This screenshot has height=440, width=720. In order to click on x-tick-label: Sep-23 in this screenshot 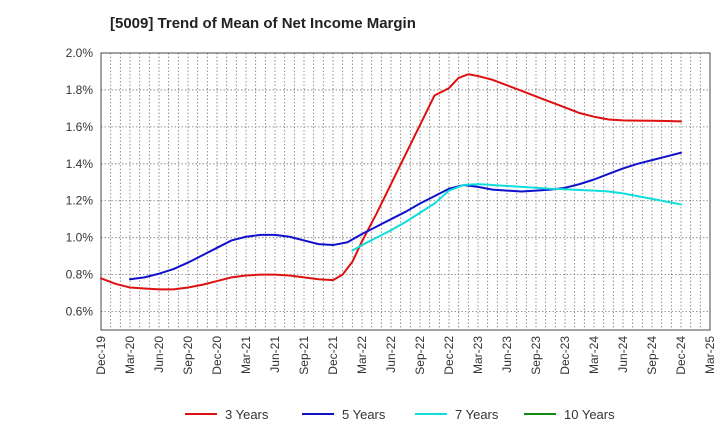, I will do `click(536, 355)`.